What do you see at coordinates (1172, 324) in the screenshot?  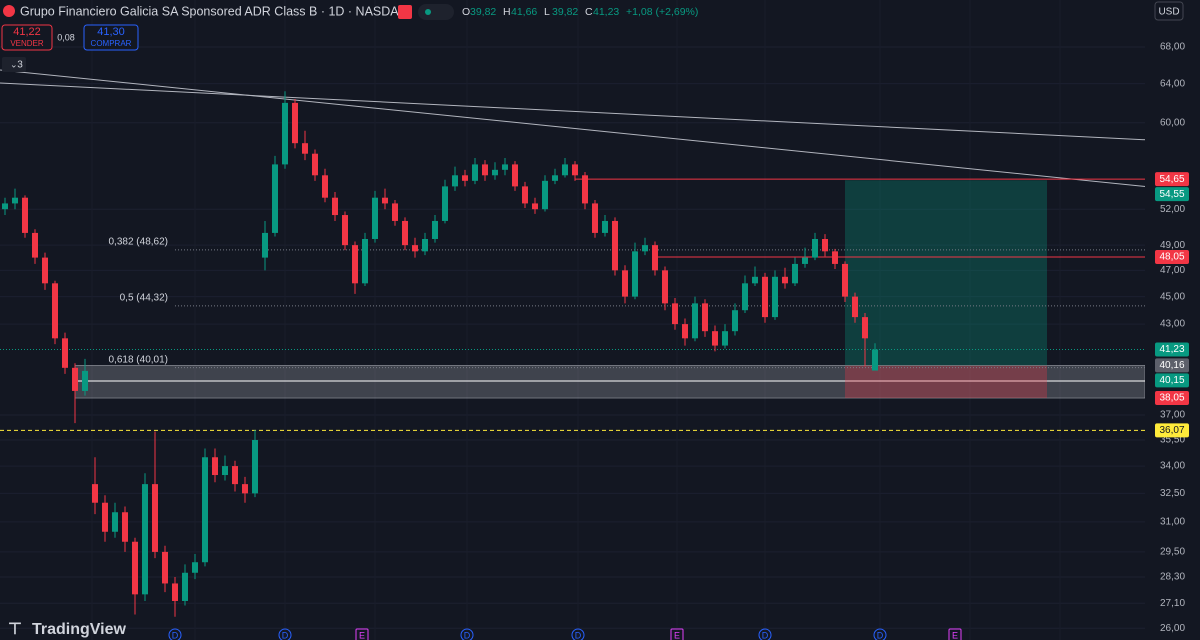 I see `y-tick-label: 43,00` at bounding box center [1172, 324].